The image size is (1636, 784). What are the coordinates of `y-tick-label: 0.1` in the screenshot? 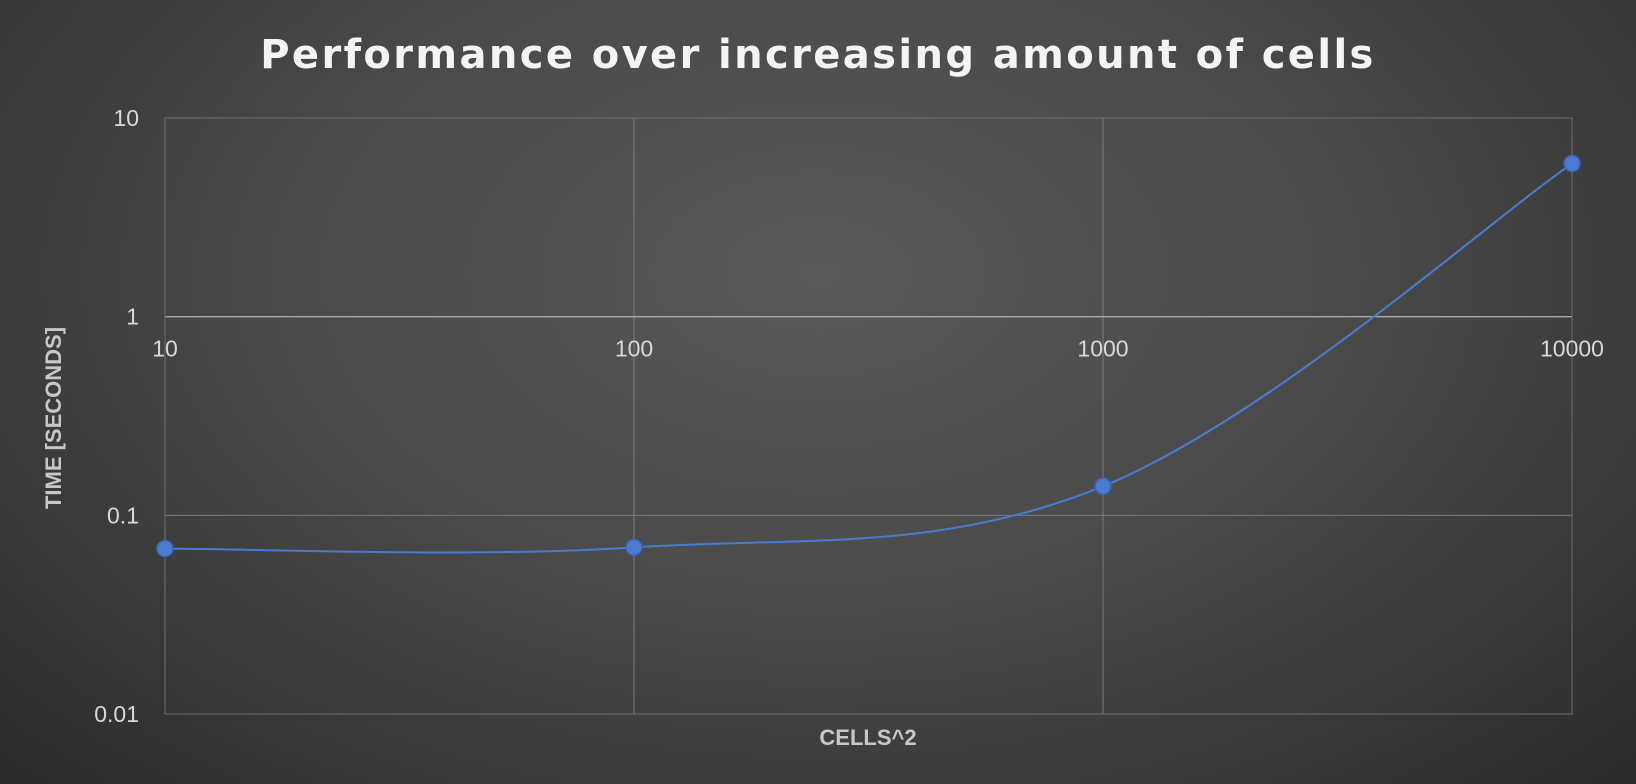 It's located at (123, 515).